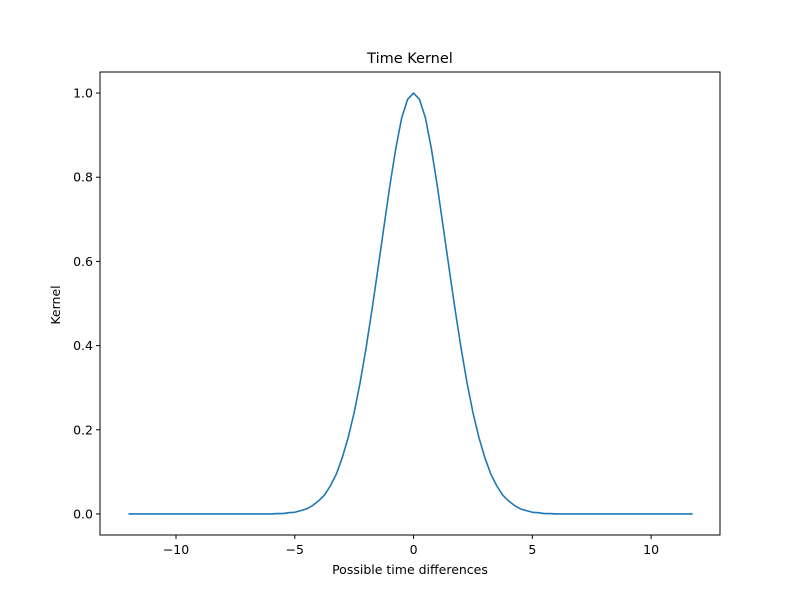  I want to click on x-tick-label: −5, so click(295, 549).